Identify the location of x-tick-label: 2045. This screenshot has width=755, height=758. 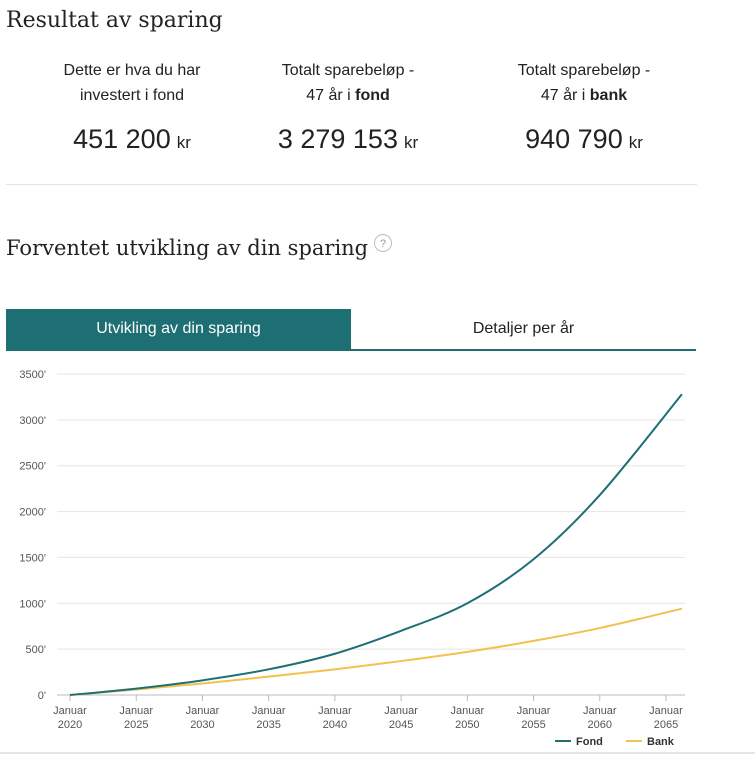
(401, 725).